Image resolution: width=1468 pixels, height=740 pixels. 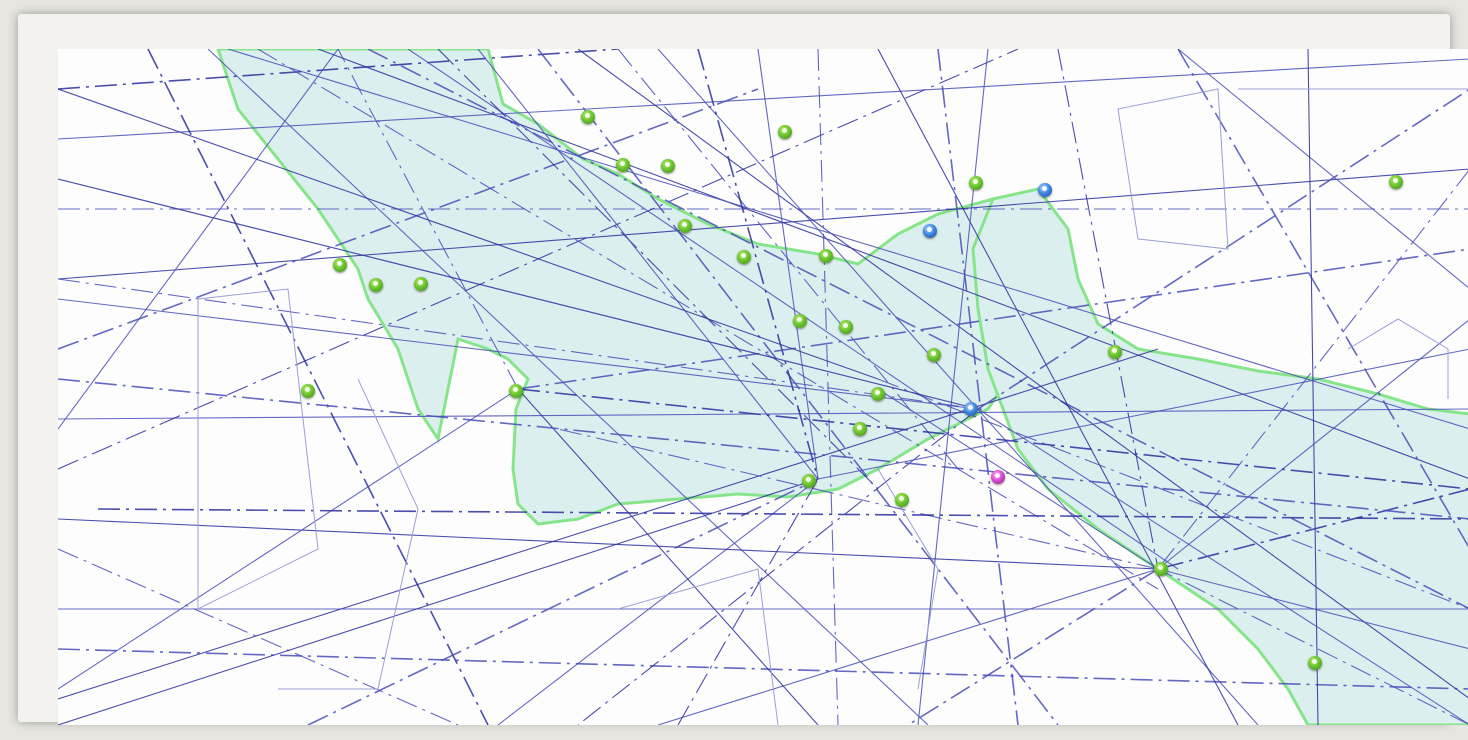 What do you see at coordinates (998, 477) in the screenshot?
I see `magenta-airport-marker` at bounding box center [998, 477].